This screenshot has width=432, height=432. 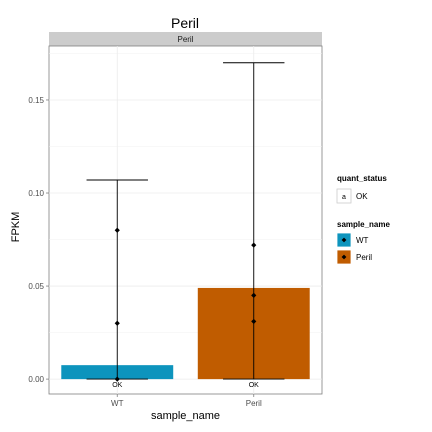 I want to click on x-axis: WT Peril, so click(x=186, y=401).